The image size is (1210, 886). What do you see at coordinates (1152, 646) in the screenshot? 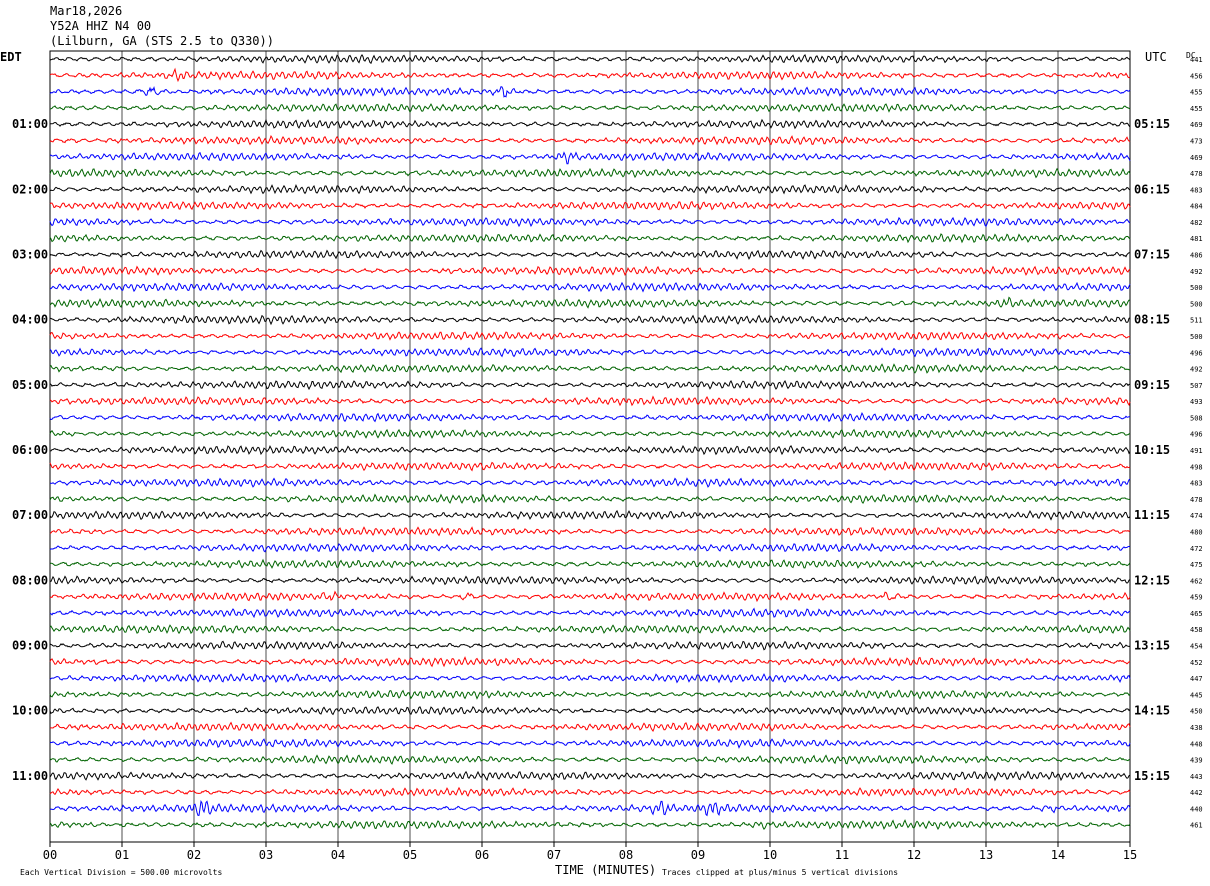
I see `utc-hour-label: 13:15` at bounding box center [1152, 646].